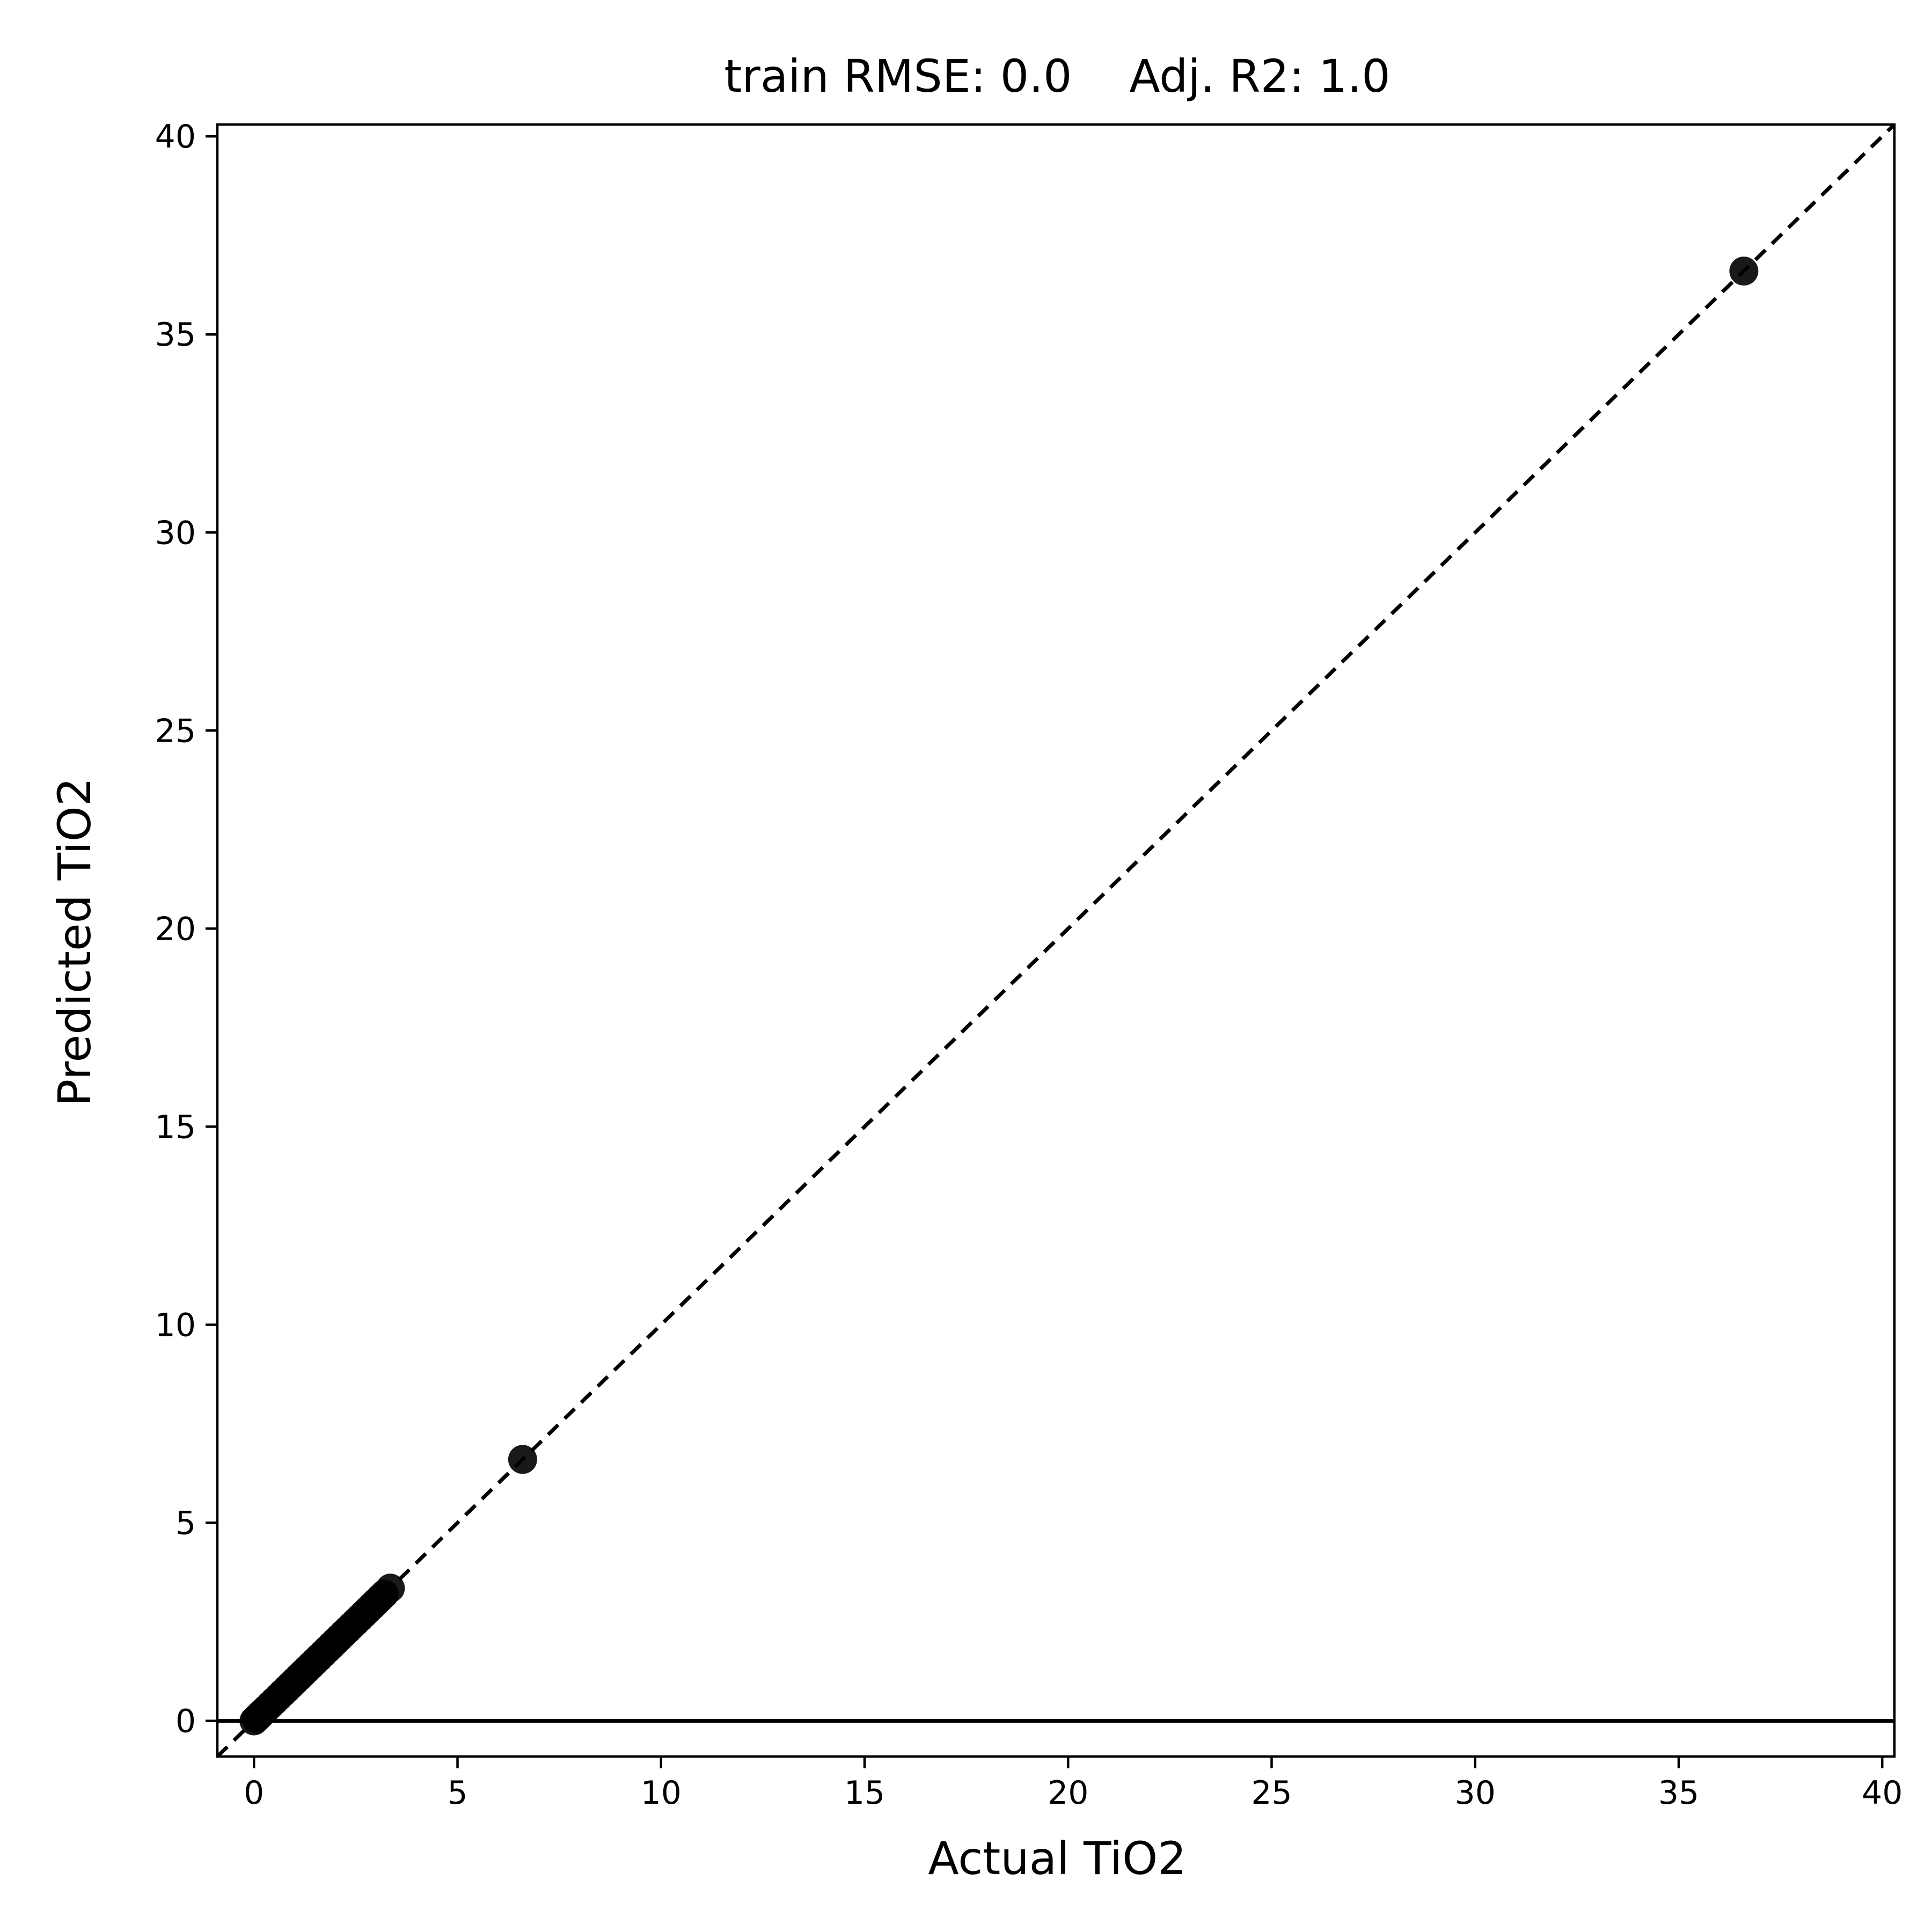  Describe the element at coordinates (185, 1523) in the screenshot. I see `y-tick-label: 5` at that location.